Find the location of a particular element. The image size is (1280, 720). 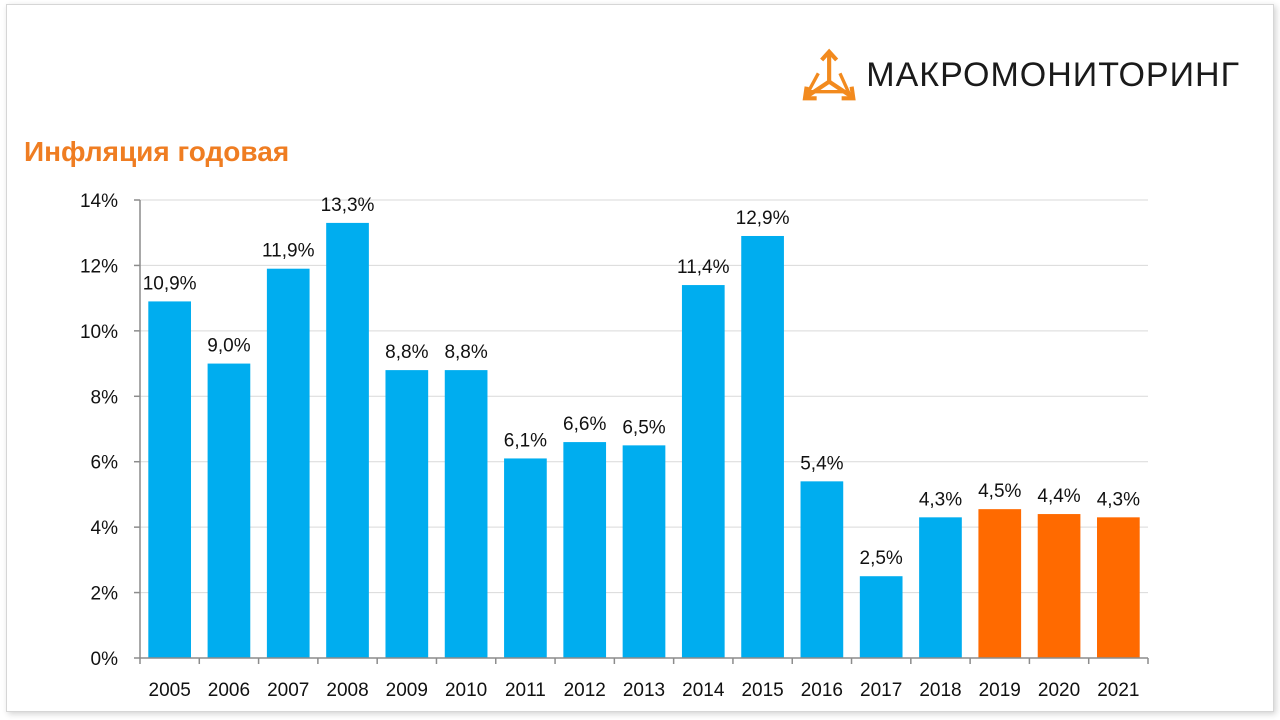

data-label: 11,9% is located at coordinates (288, 251).